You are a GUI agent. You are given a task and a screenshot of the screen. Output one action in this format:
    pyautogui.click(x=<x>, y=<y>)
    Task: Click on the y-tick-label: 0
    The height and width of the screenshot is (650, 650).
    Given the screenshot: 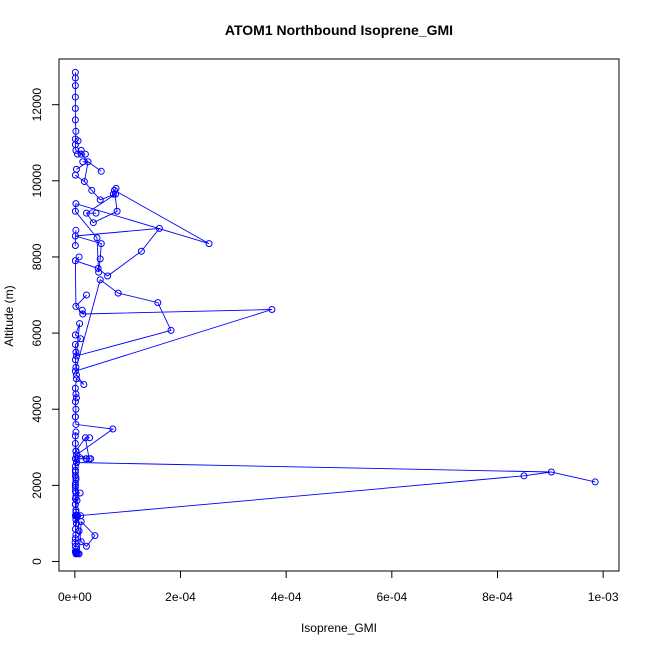 What is the action you would take?
    pyautogui.click(x=37, y=561)
    